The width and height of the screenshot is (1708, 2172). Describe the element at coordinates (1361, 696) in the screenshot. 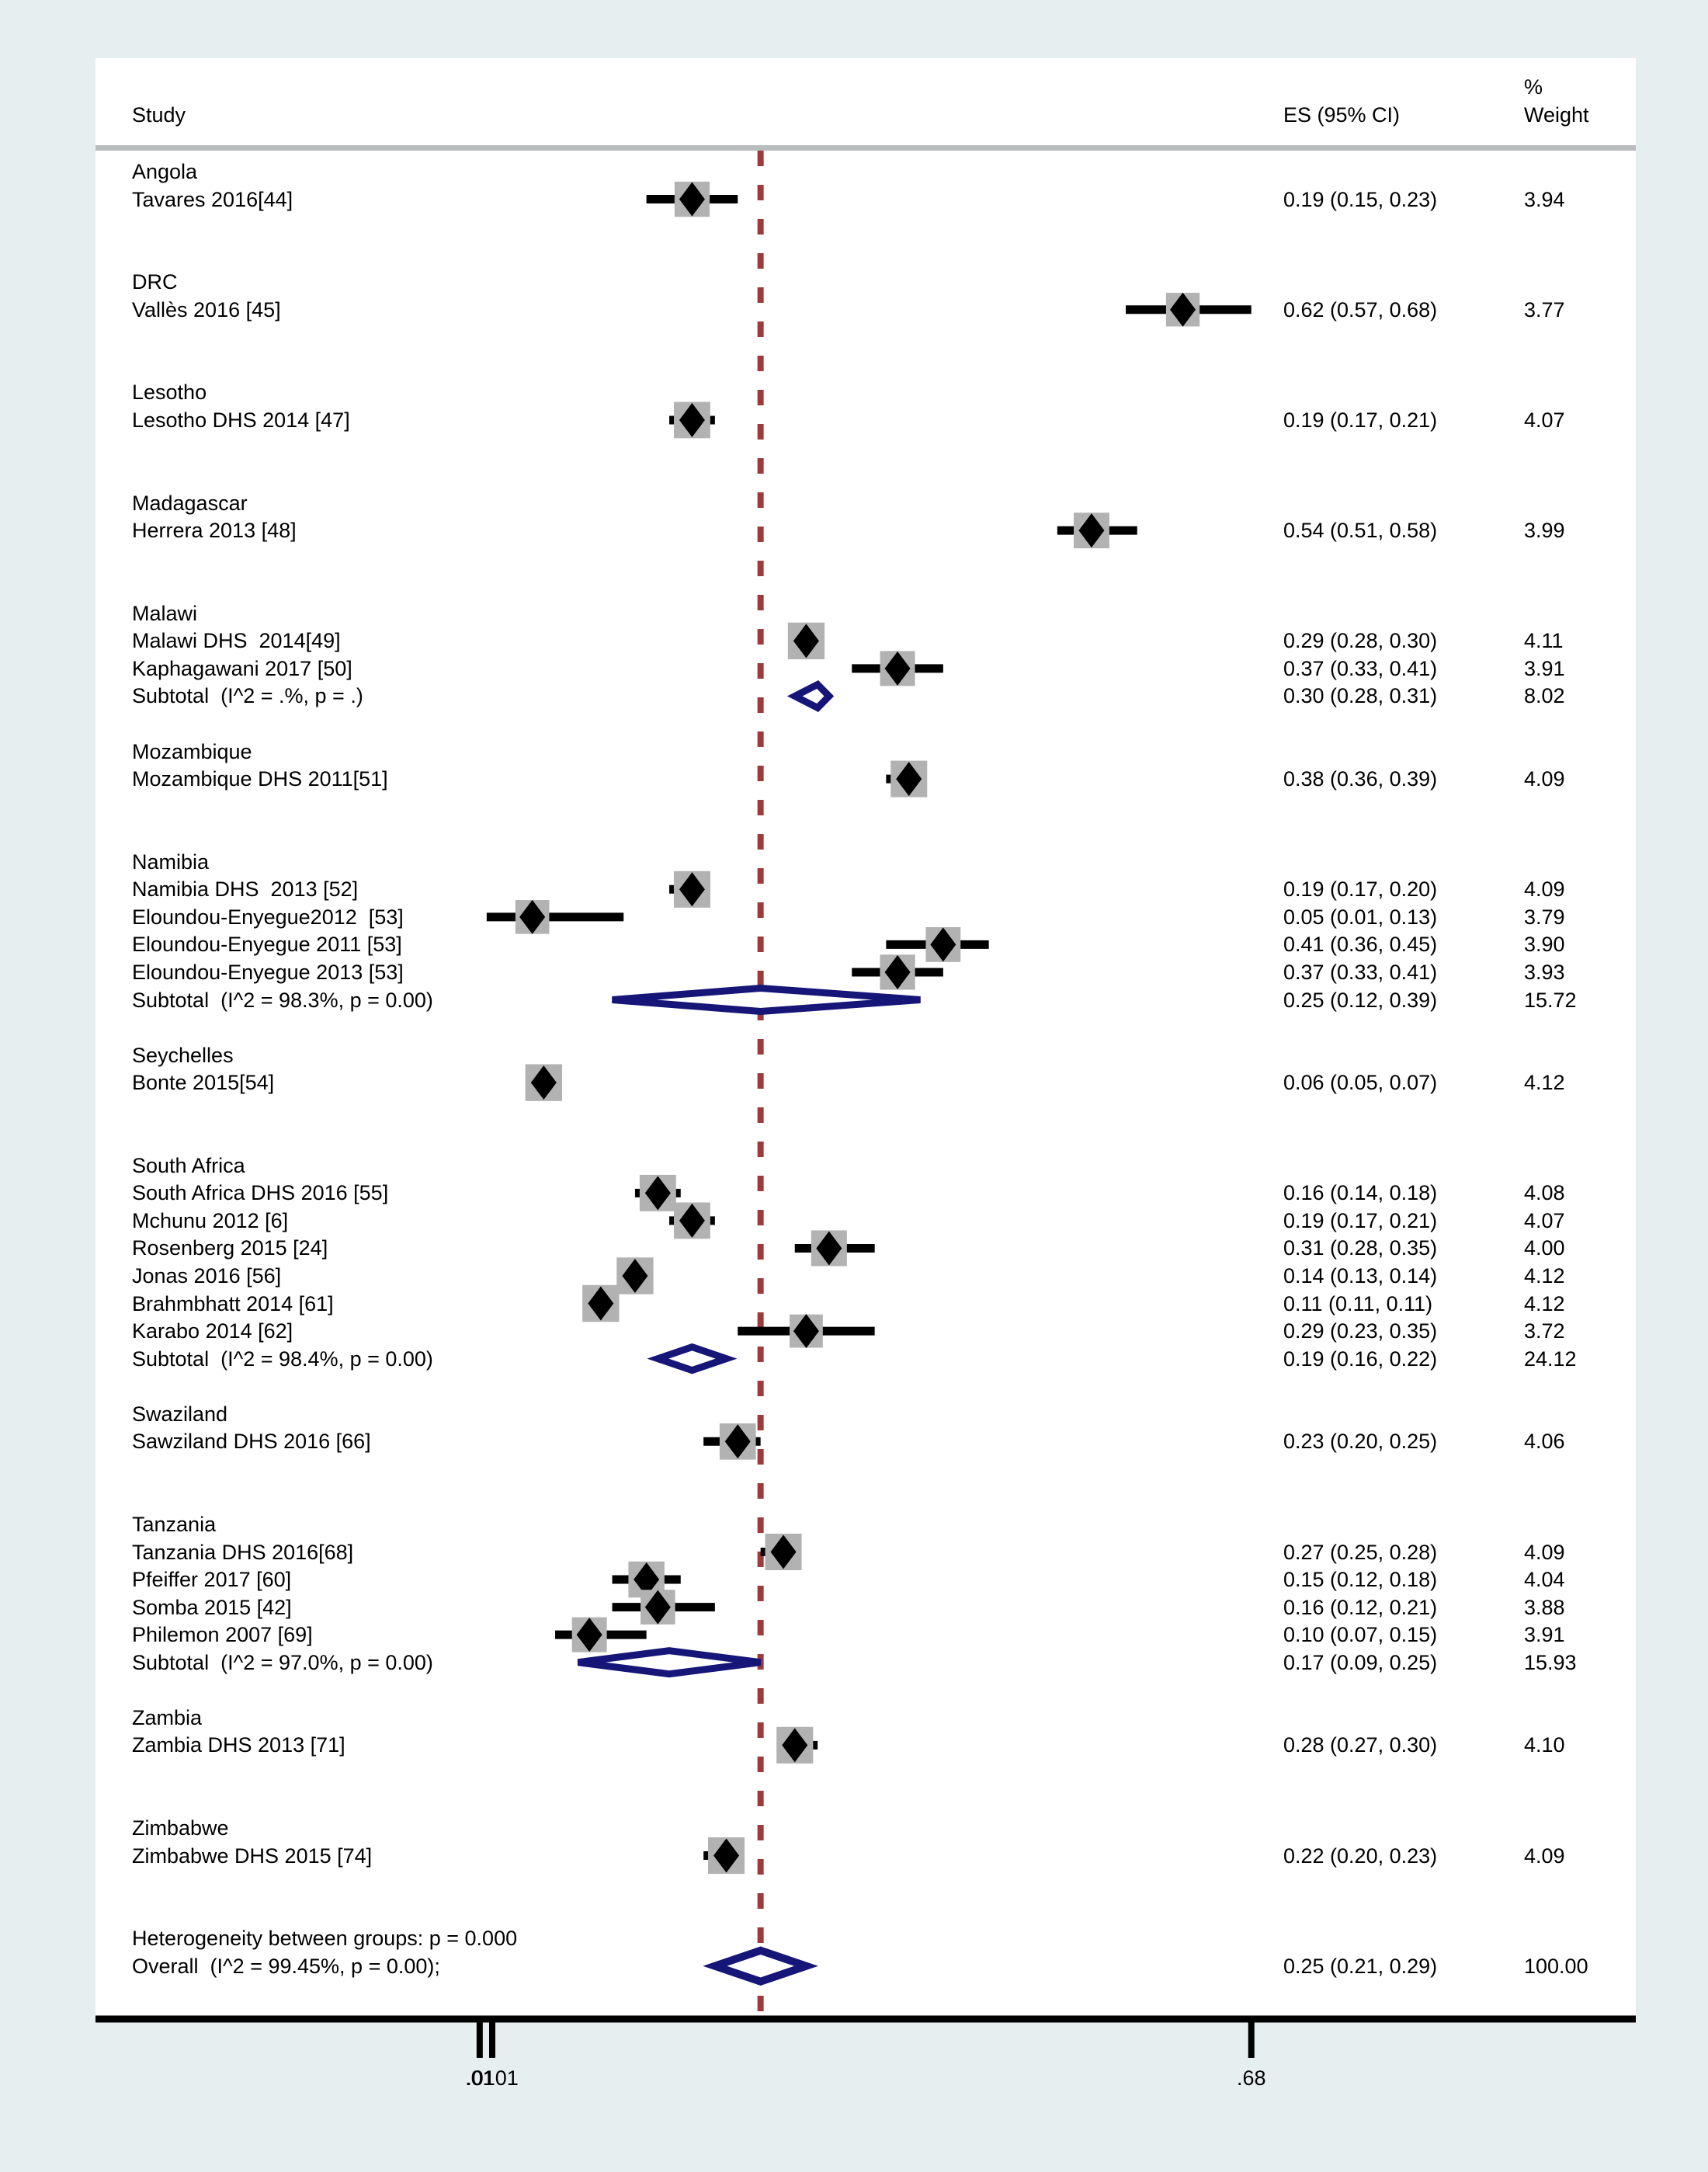

I see `subtotal-es-value: 0.30 (0.28, 0.31)` at that location.